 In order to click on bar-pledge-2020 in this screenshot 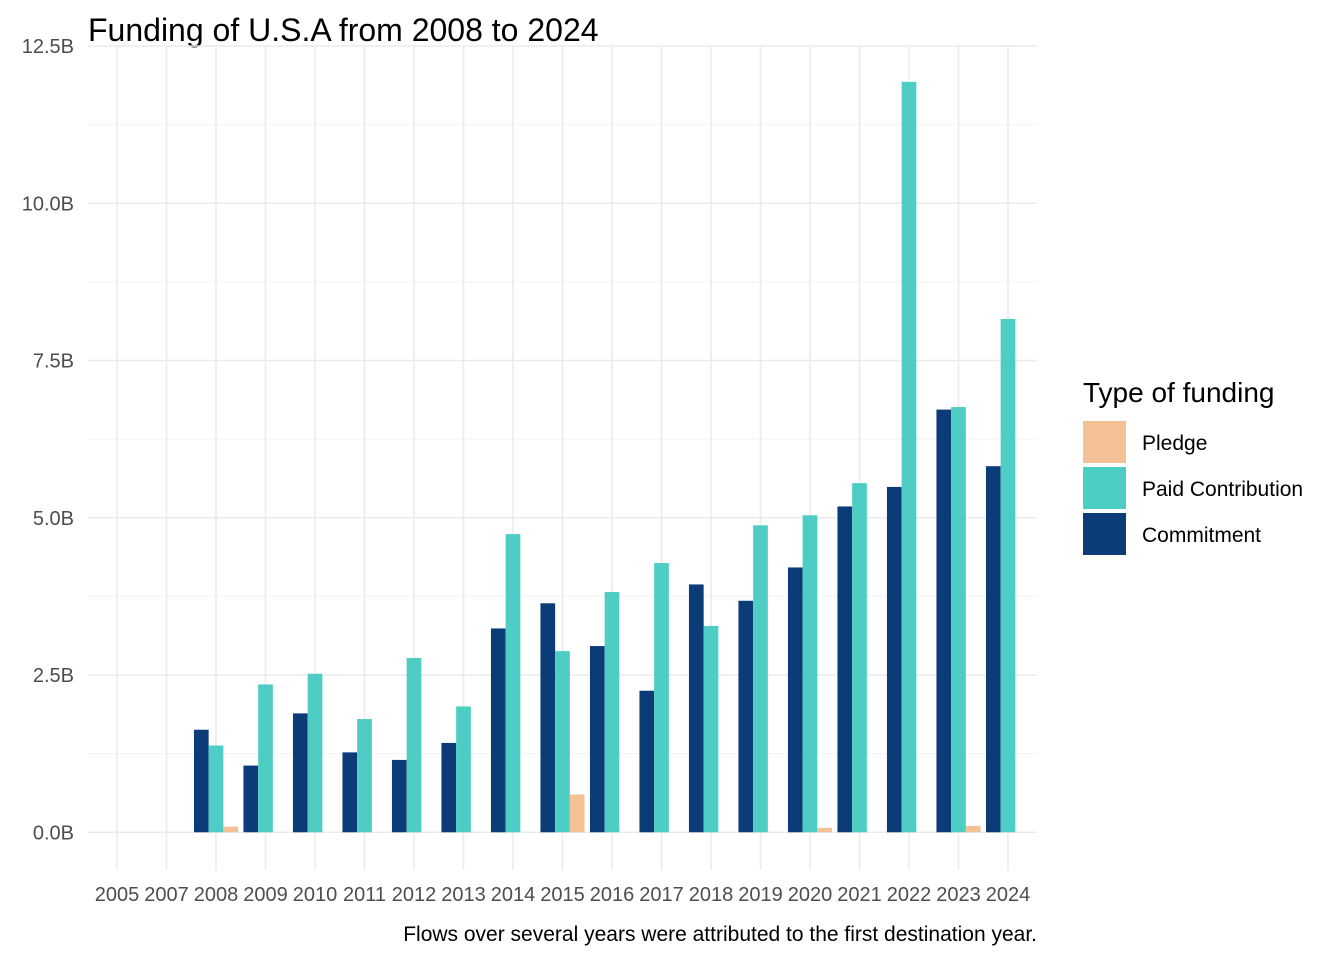, I will do `click(825, 830)`.